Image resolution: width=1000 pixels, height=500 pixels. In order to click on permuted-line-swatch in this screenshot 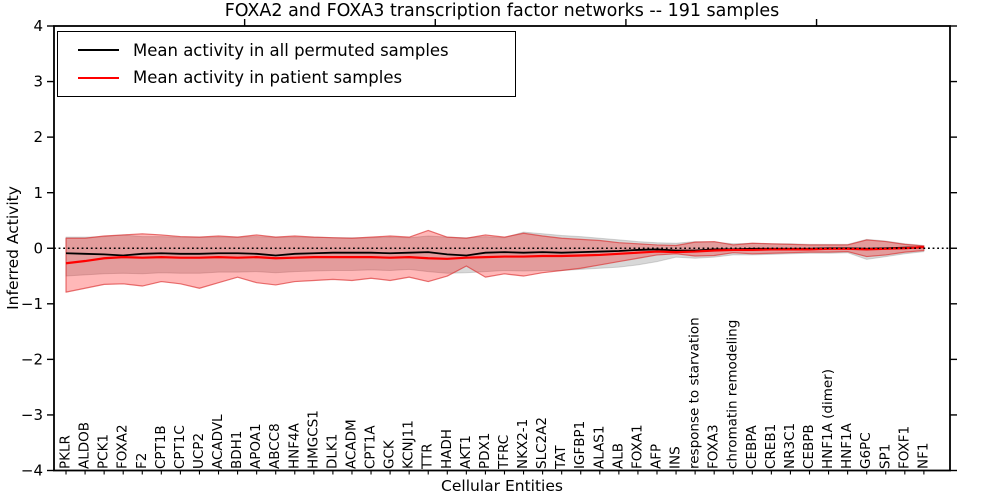, I will do `click(98, 50)`.